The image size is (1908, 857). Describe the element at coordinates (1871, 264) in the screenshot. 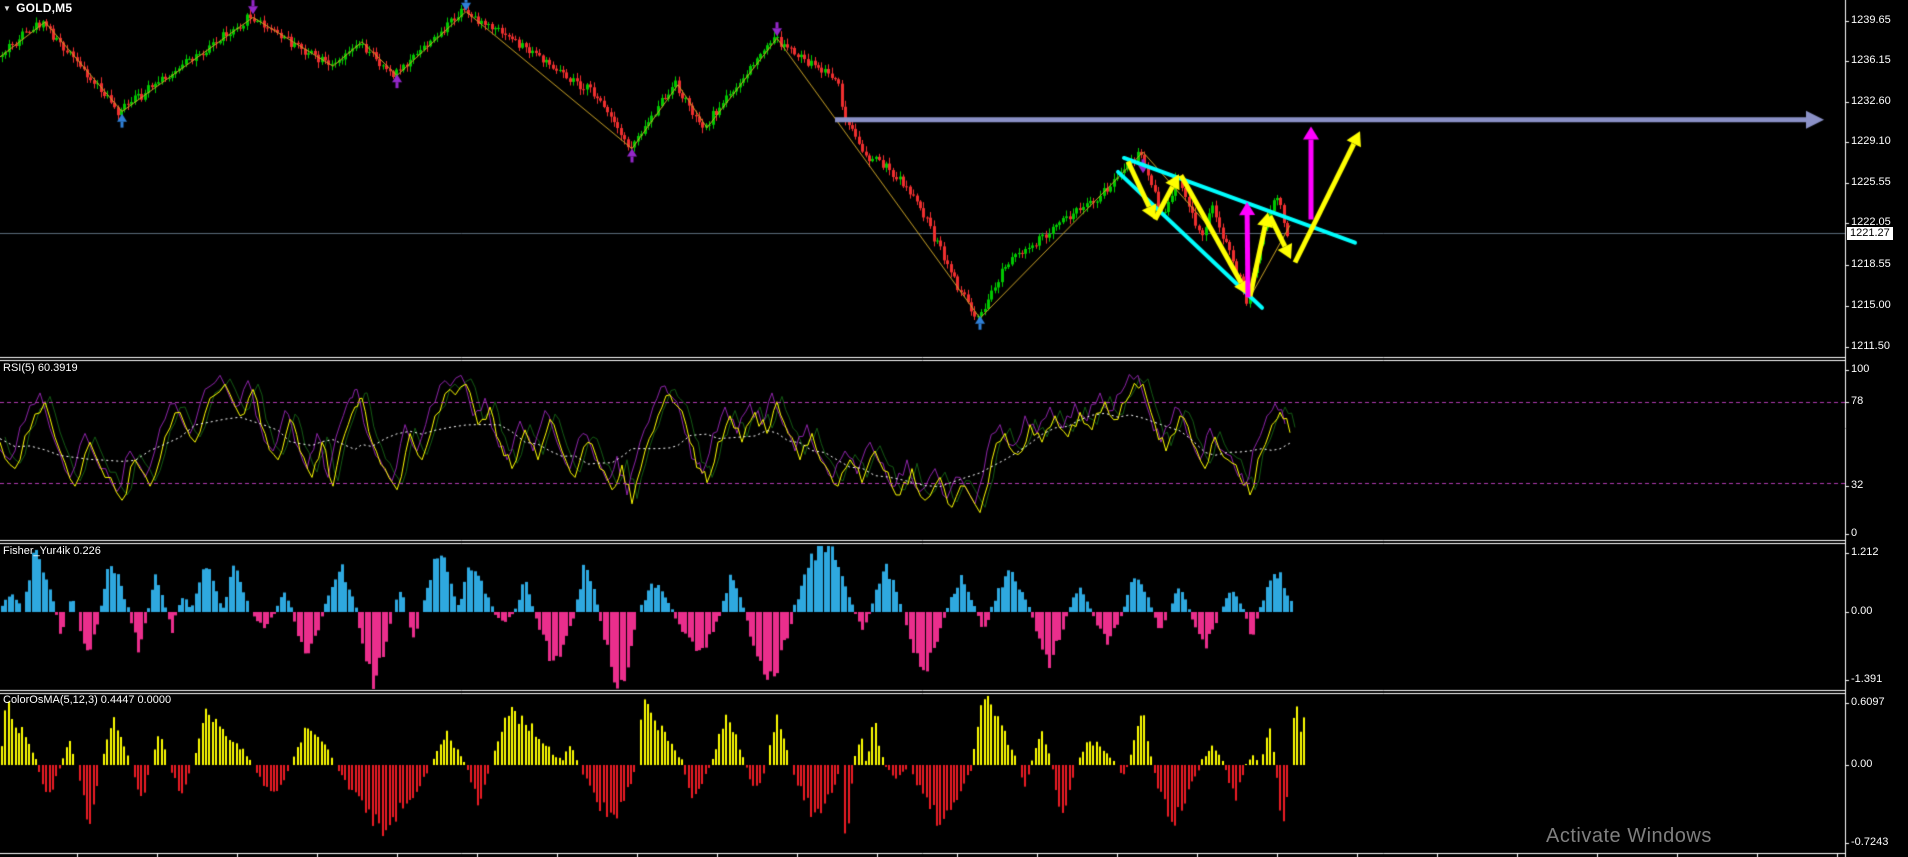

I see `axis-label: 1218.55` at that location.